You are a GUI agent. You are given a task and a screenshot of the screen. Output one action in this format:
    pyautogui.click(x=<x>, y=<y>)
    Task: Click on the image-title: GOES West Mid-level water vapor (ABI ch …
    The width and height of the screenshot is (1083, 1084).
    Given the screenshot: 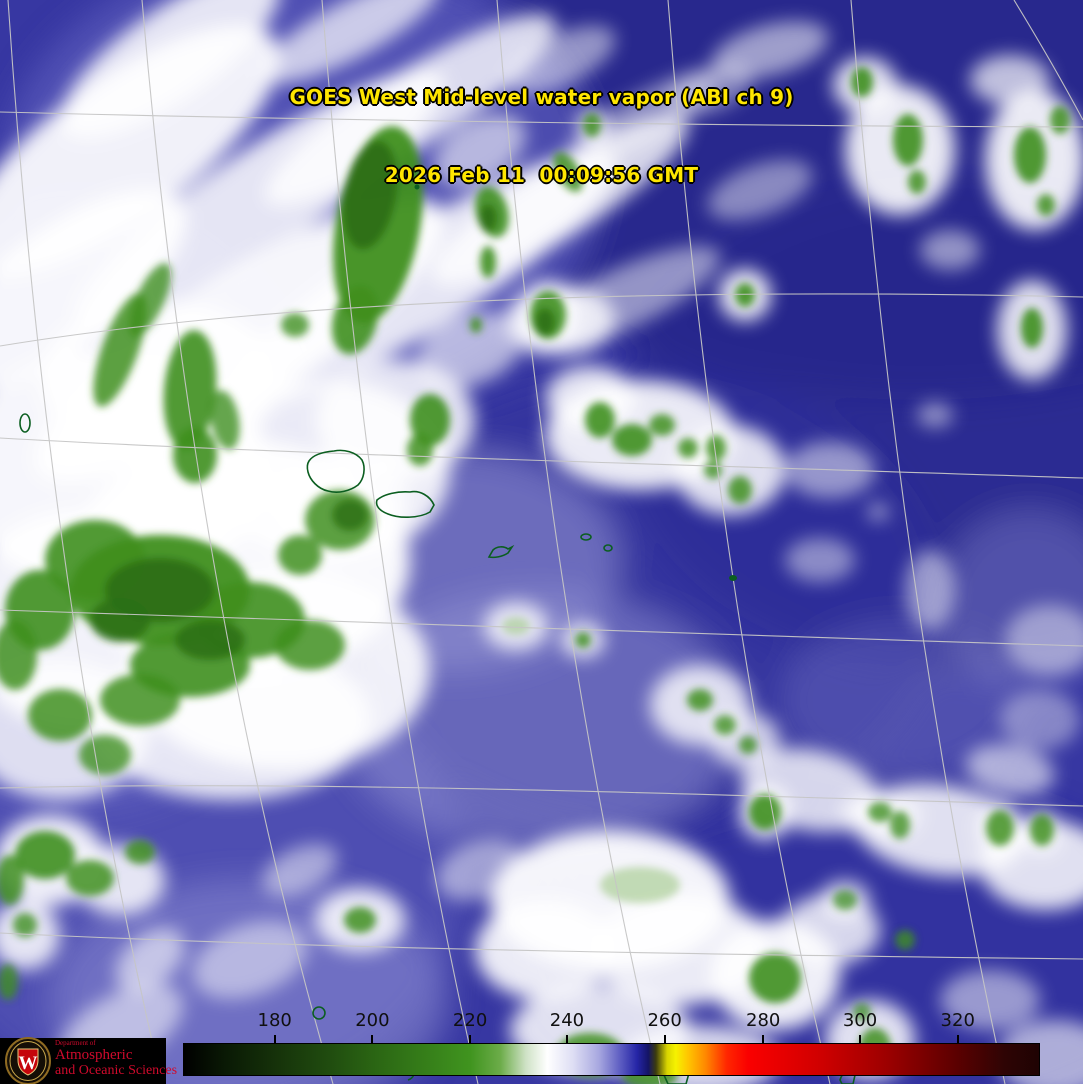 What is the action you would take?
    pyautogui.click(x=541, y=136)
    